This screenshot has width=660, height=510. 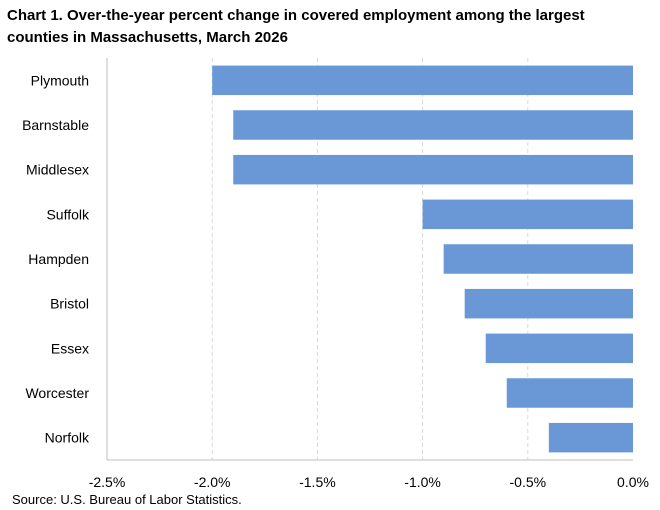 I want to click on category-label: Essex, so click(x=70, y=348).